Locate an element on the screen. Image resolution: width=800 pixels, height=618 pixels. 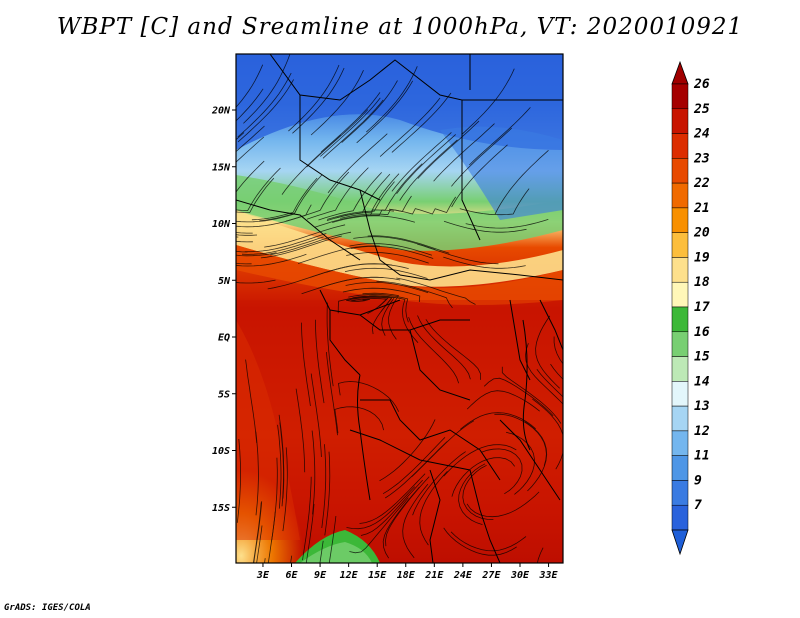
colorbar-label-2: 24 is located at coordinates (701, 134).